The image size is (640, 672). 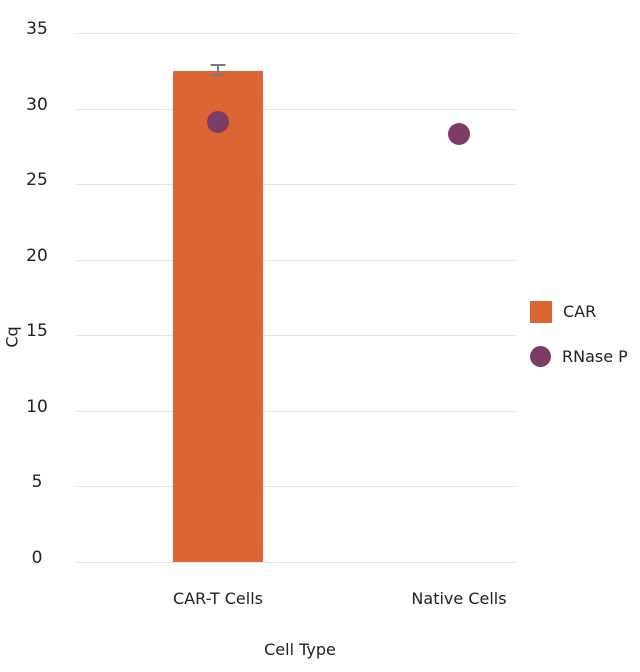 I want to click on error-bar-line, so click(x=218, y=70).